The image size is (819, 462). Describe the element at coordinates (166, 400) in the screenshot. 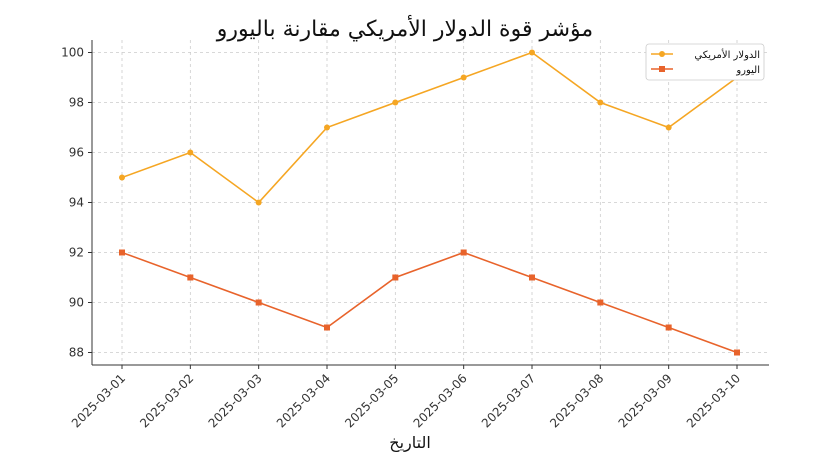

I see `x-tick-label: 2025-03-02` at that location.